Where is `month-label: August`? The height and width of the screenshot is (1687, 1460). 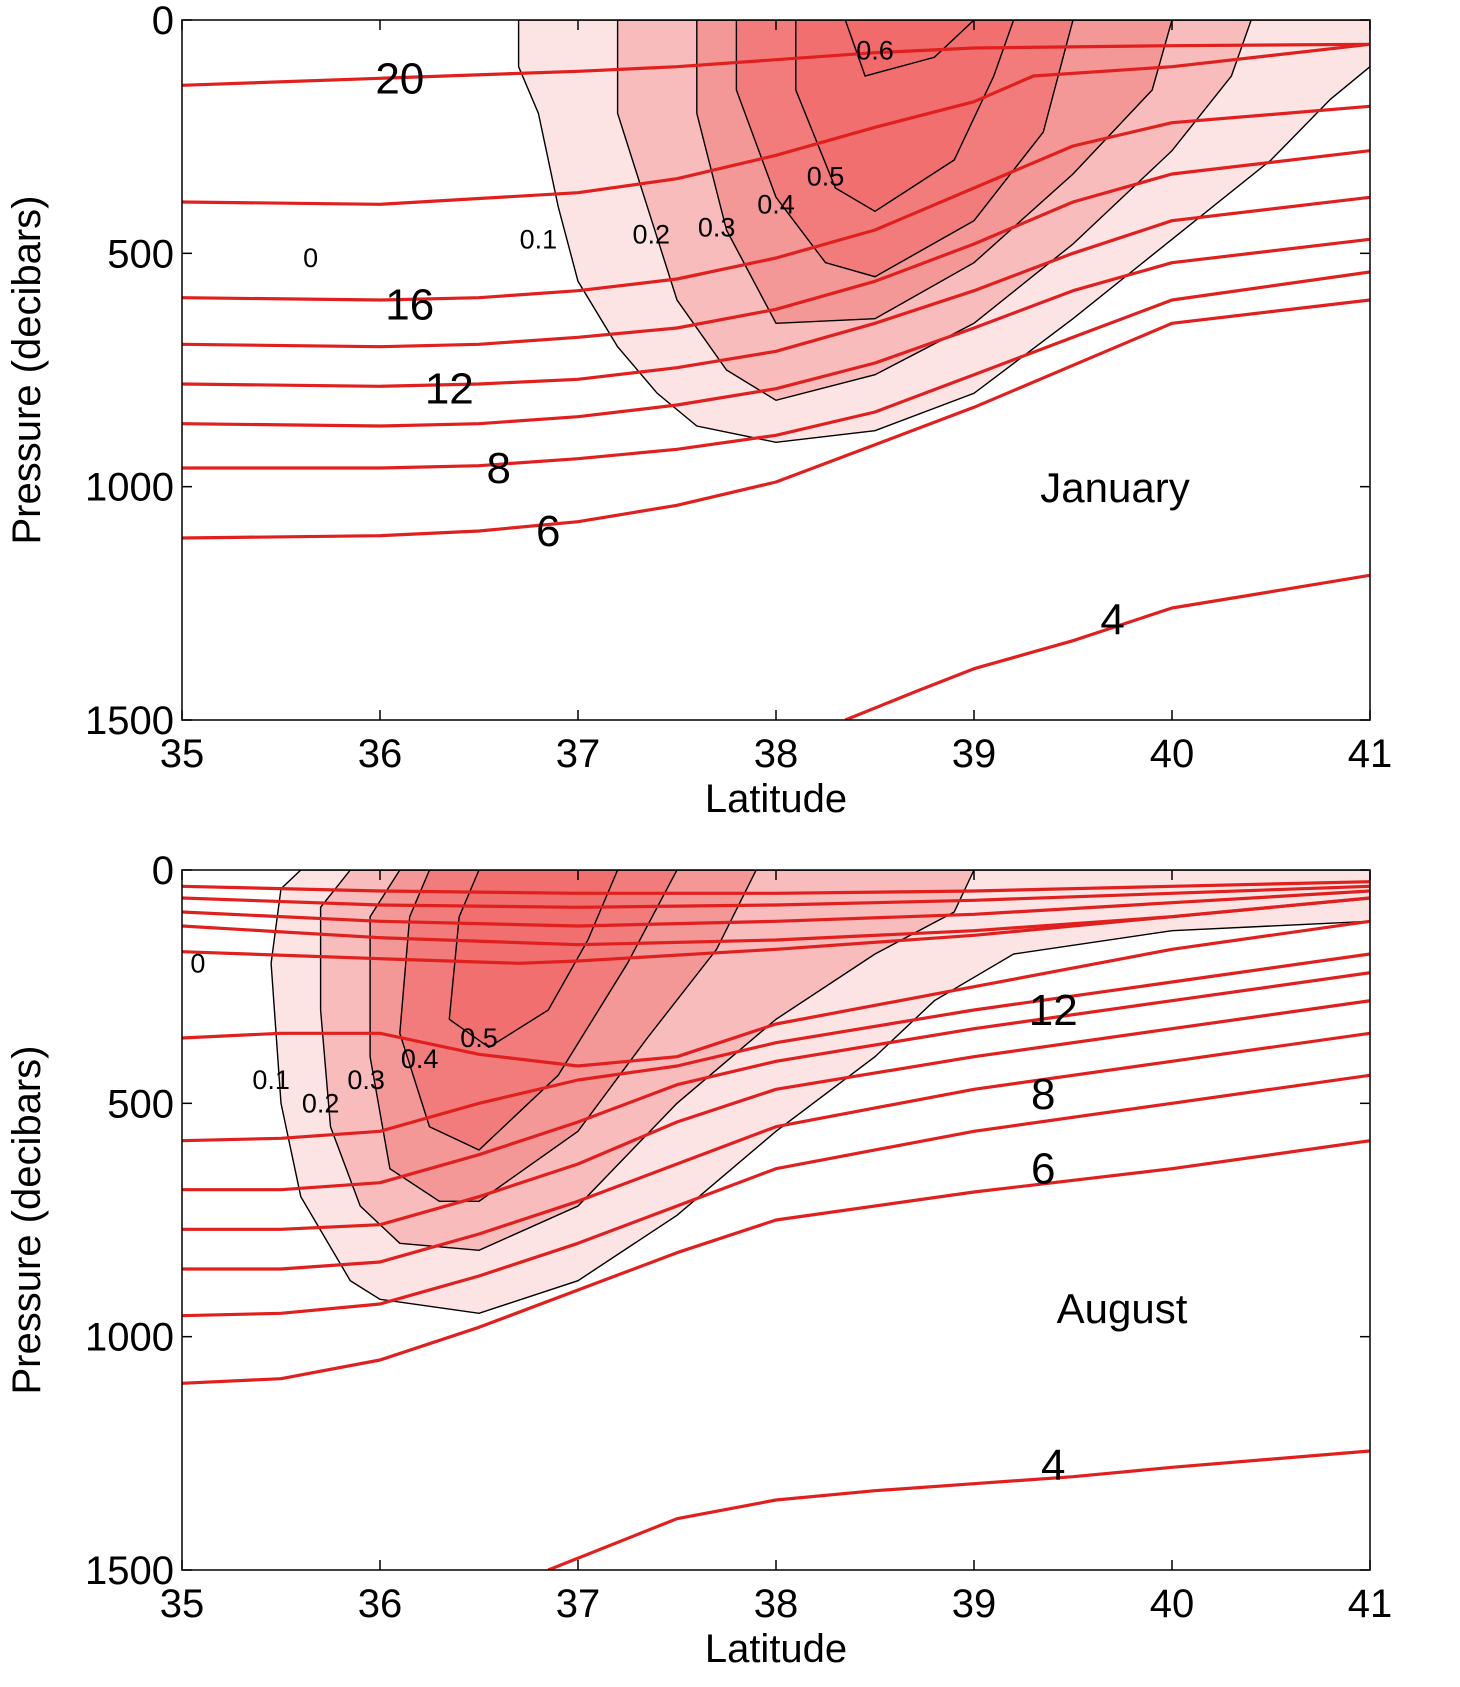 month-label: August is located at coordinates (1122, 1308).